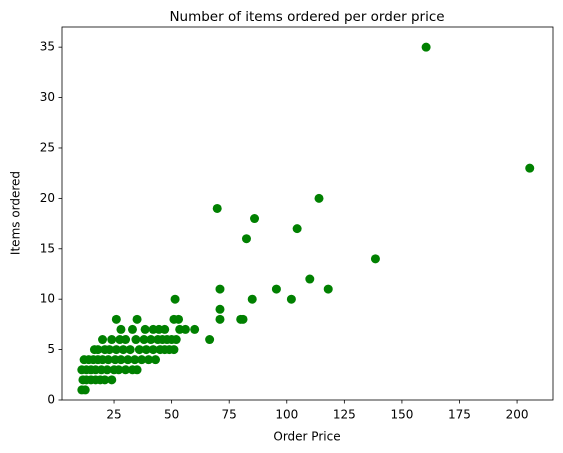  What do you see at coordinates (16, 213) in the screenshot?
I see `y-axis-label: Items ordered` at bounding box center [16, 213].